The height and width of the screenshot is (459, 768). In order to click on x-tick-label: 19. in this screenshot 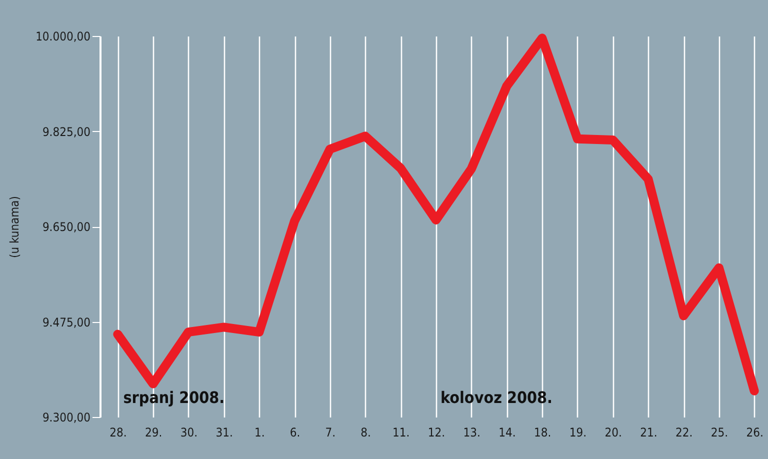, I will do `click(578, 433)`.